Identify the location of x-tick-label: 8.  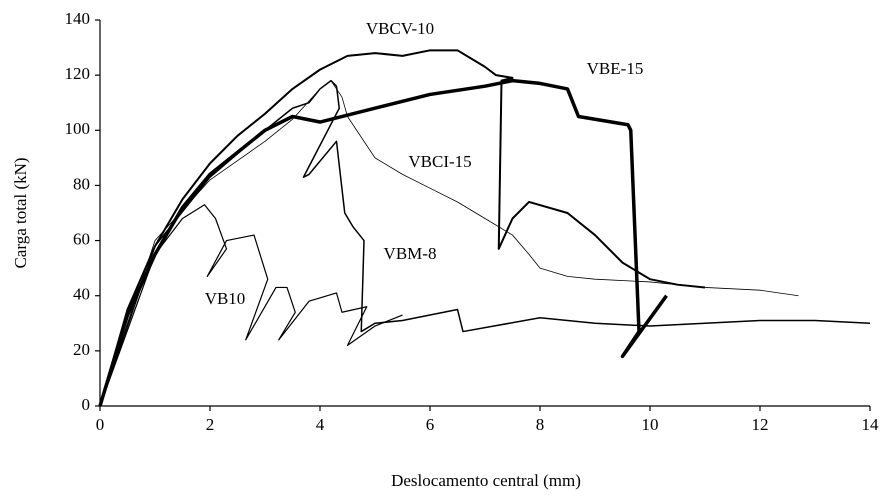
(540, 424).